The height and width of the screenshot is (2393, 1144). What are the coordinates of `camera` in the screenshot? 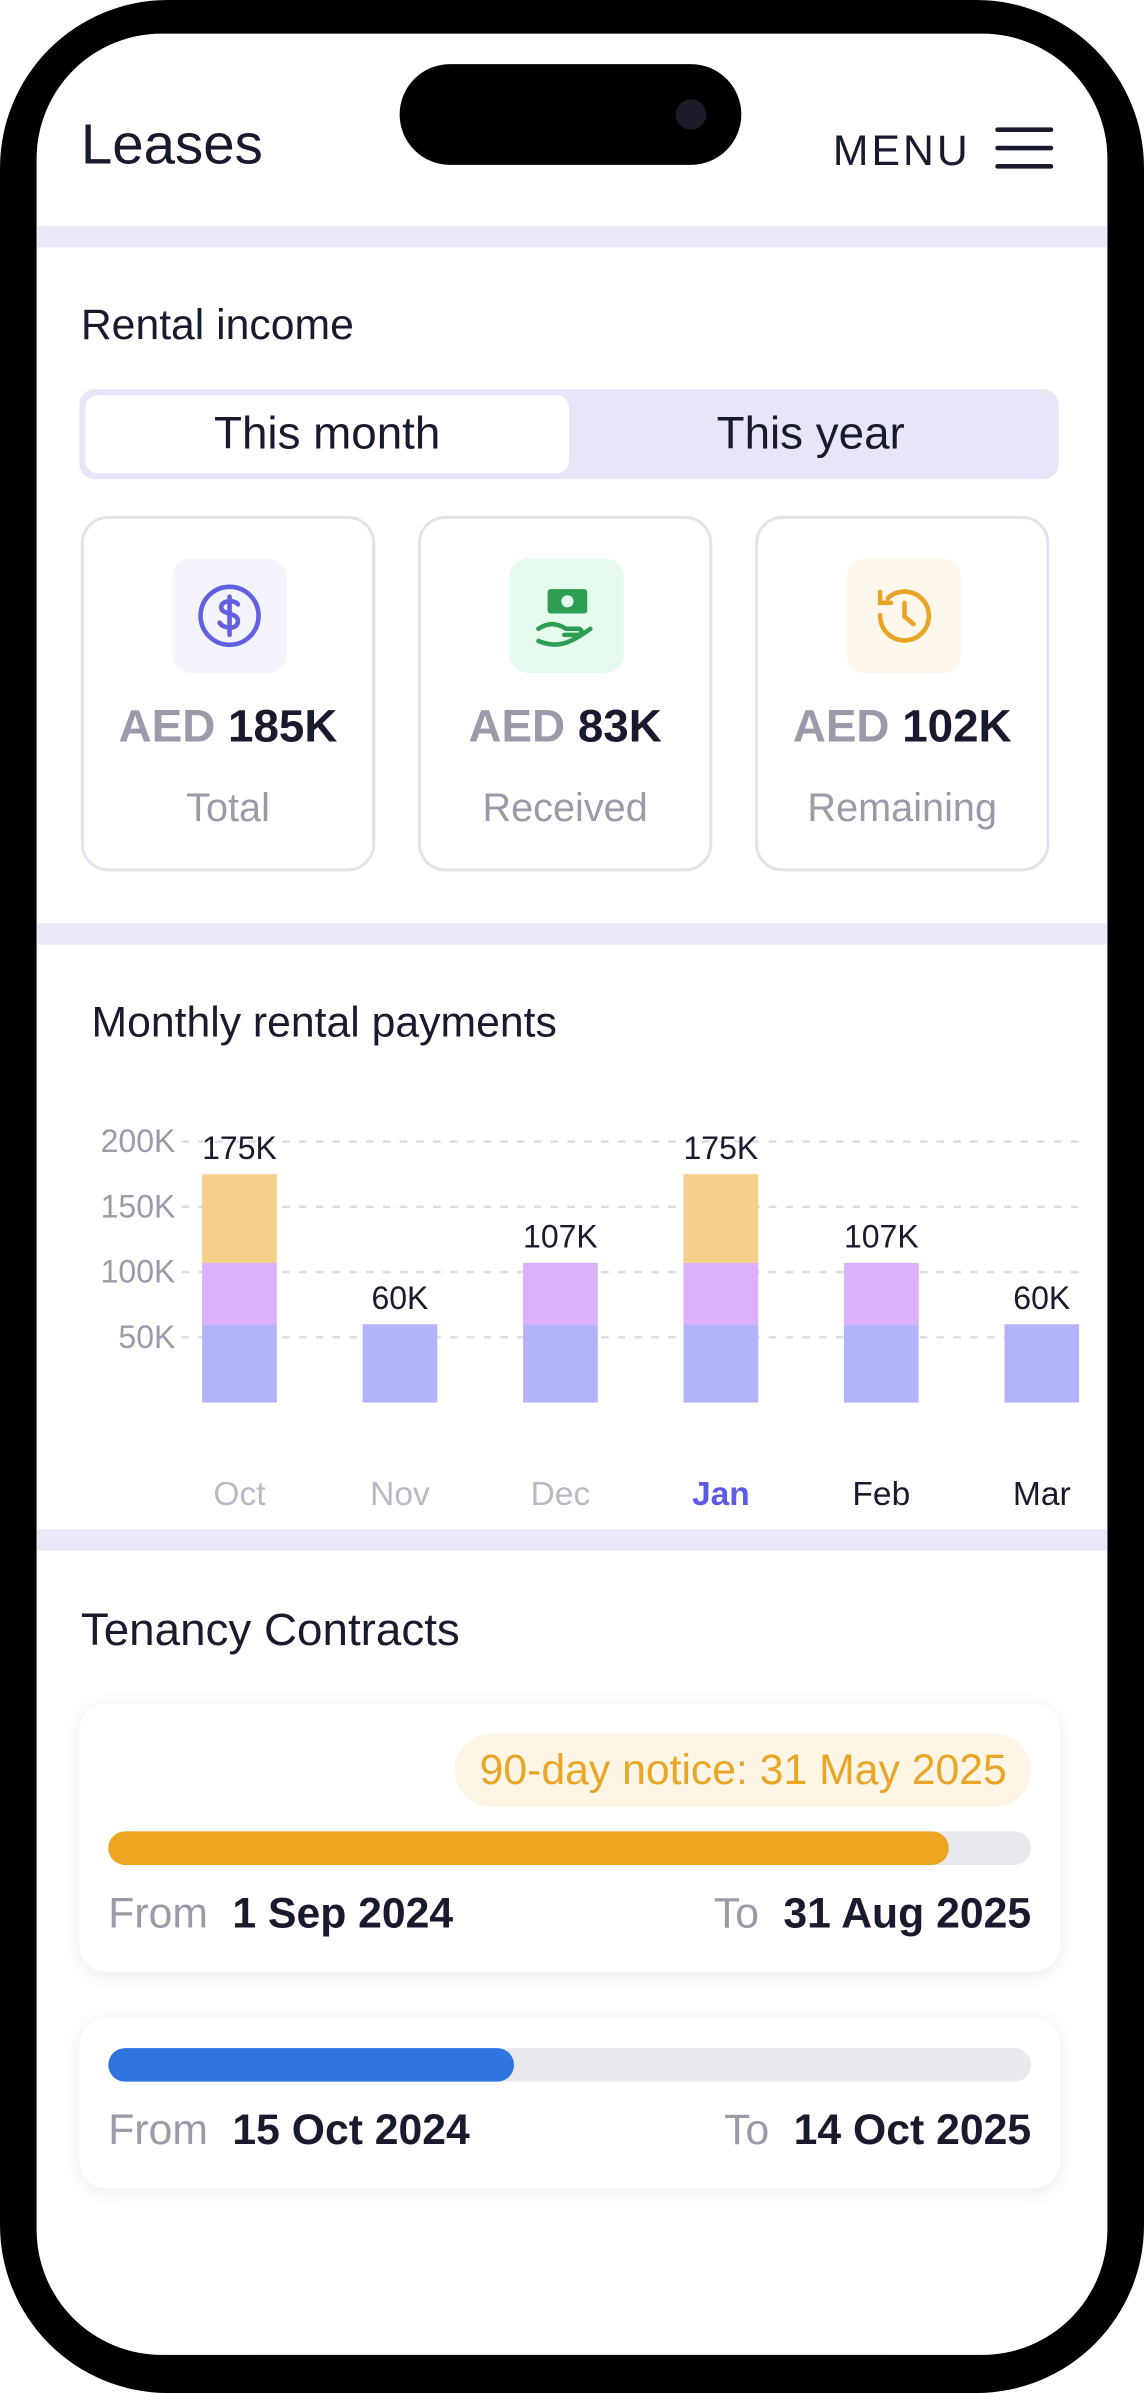 It's located at (691, 114).